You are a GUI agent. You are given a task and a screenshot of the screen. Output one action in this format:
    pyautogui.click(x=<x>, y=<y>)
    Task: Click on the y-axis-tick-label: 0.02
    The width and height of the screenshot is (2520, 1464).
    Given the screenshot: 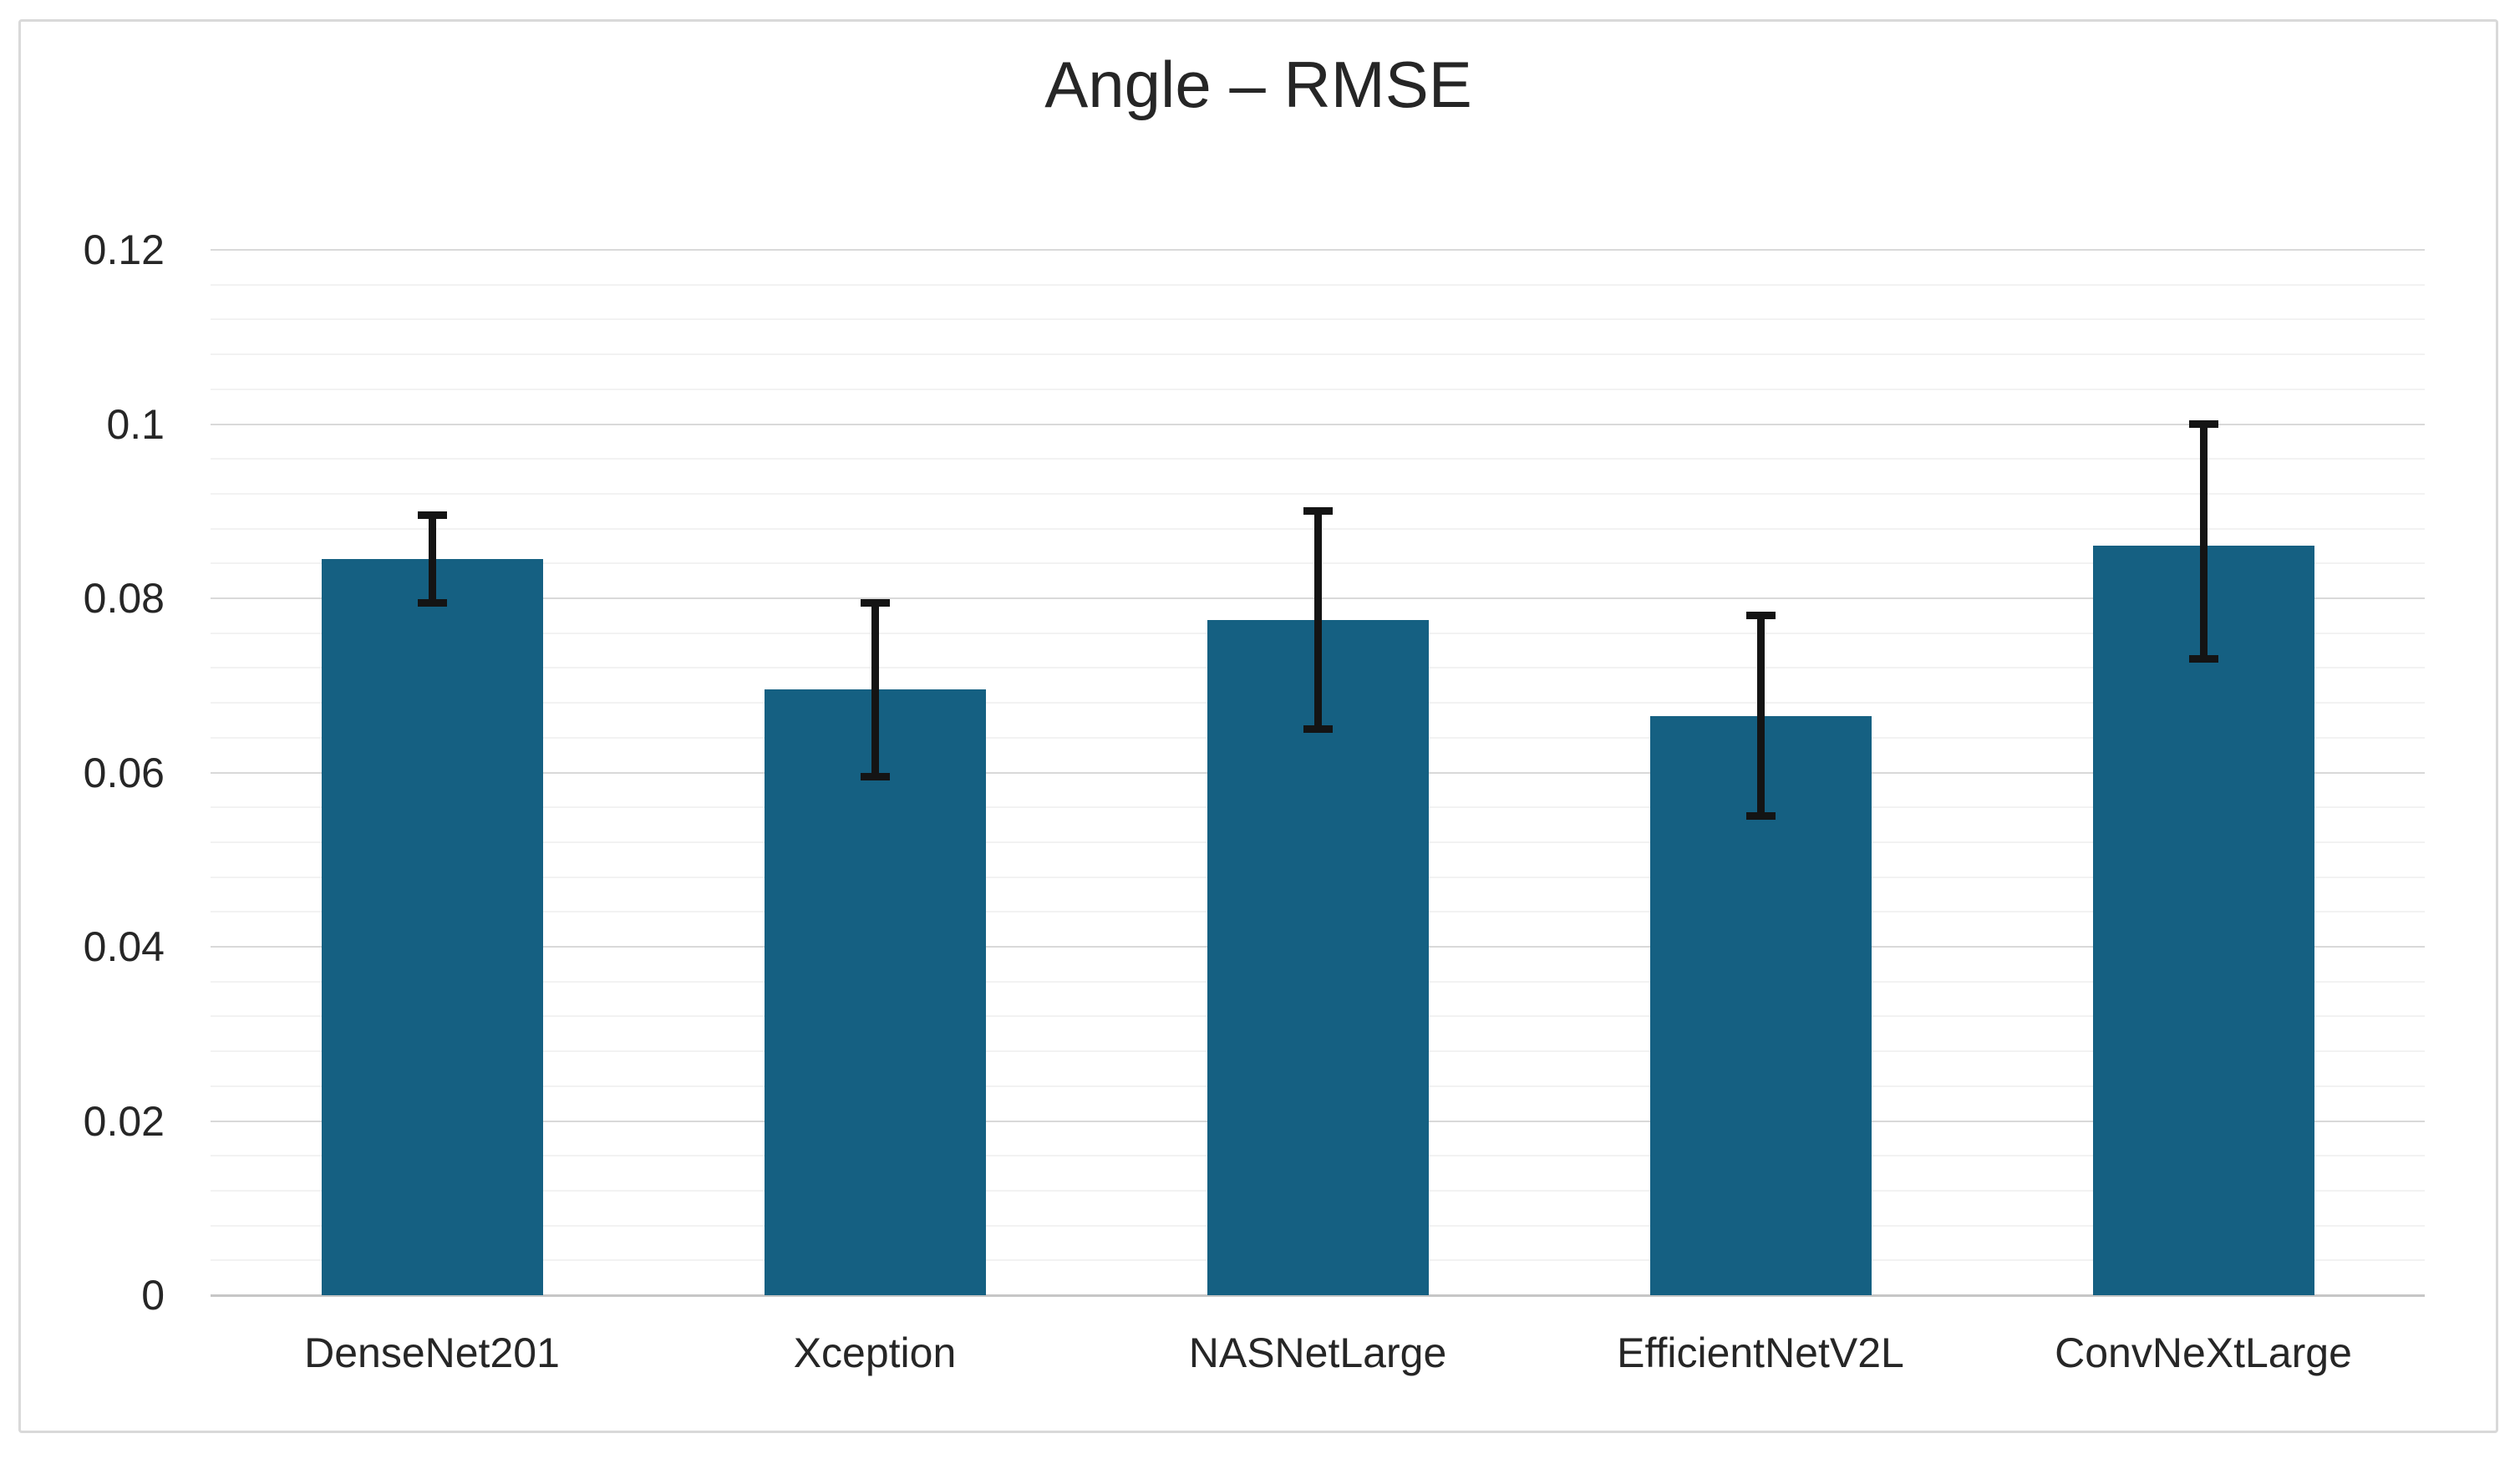 What is the action you would take?
    pyautogui.click(x=124, y=1121)
    